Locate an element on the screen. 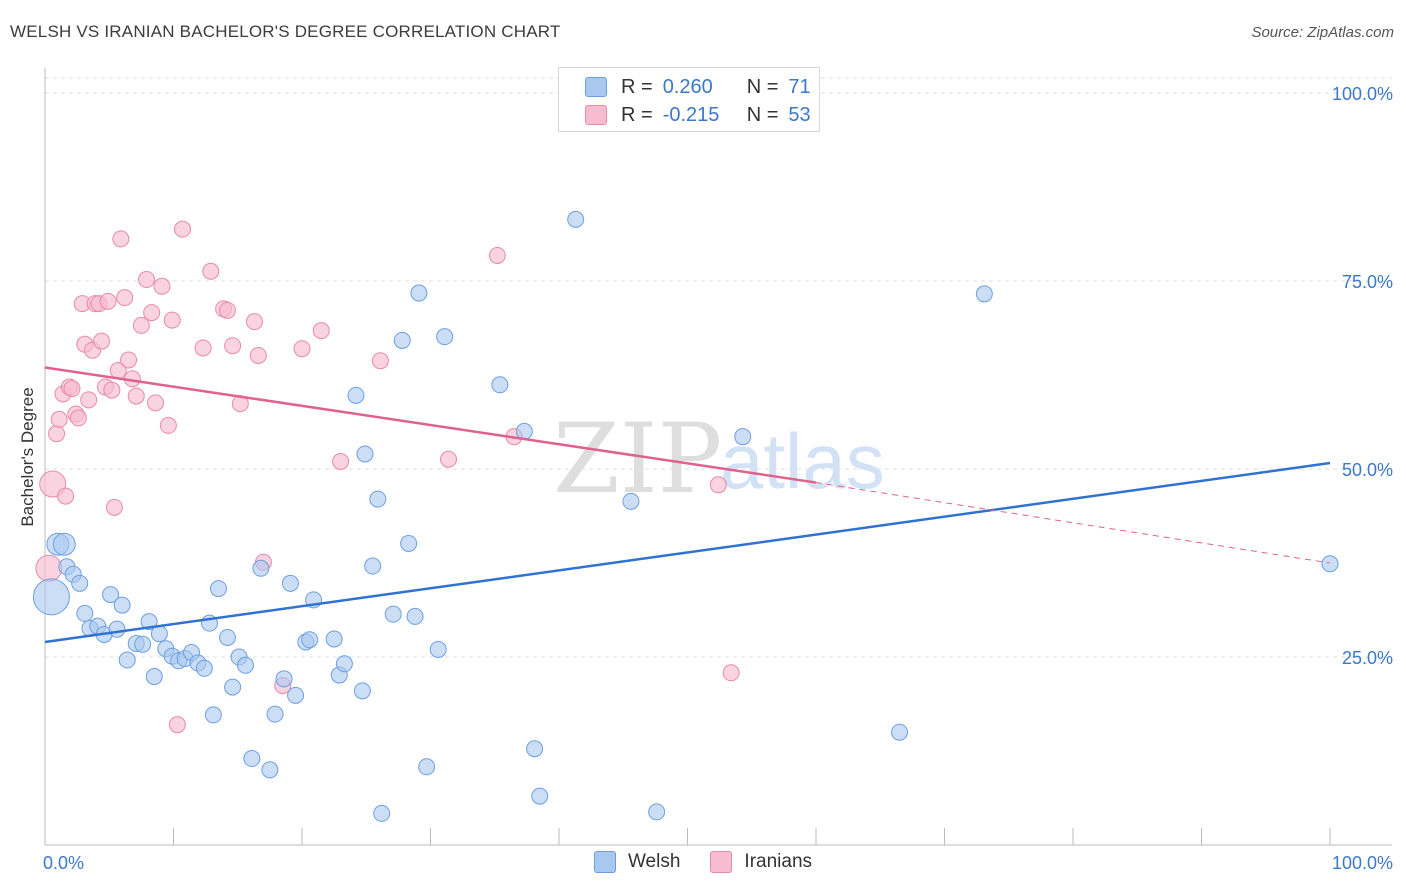  iranians-swatch is located at coordinates (596, 115).